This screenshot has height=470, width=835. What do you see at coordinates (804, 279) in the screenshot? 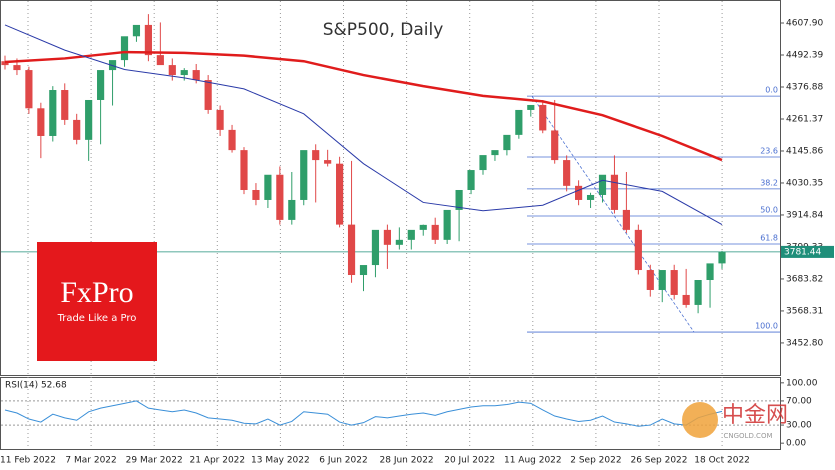
I see `y-tick-label: 3683.82` at bounding box center [804, 279].